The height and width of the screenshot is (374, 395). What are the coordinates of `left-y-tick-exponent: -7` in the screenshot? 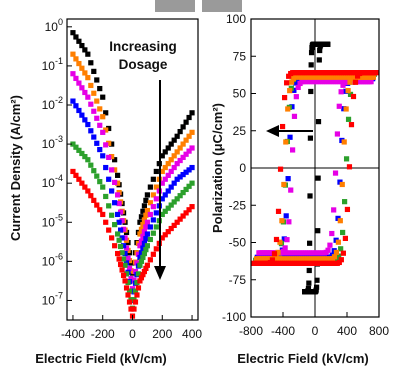 It's located at (59, 295).